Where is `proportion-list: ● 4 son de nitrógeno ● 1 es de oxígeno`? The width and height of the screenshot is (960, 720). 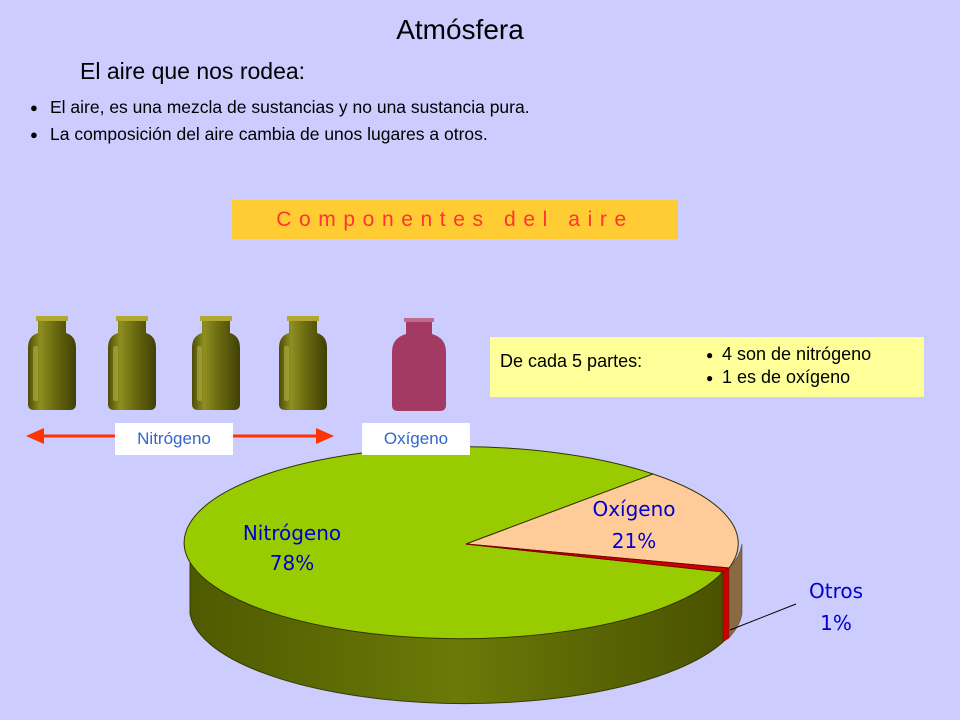 proportion-list: ● 4 son de nitrógeno ● 1 es de oxígeno is located at coordinates (788, 366).